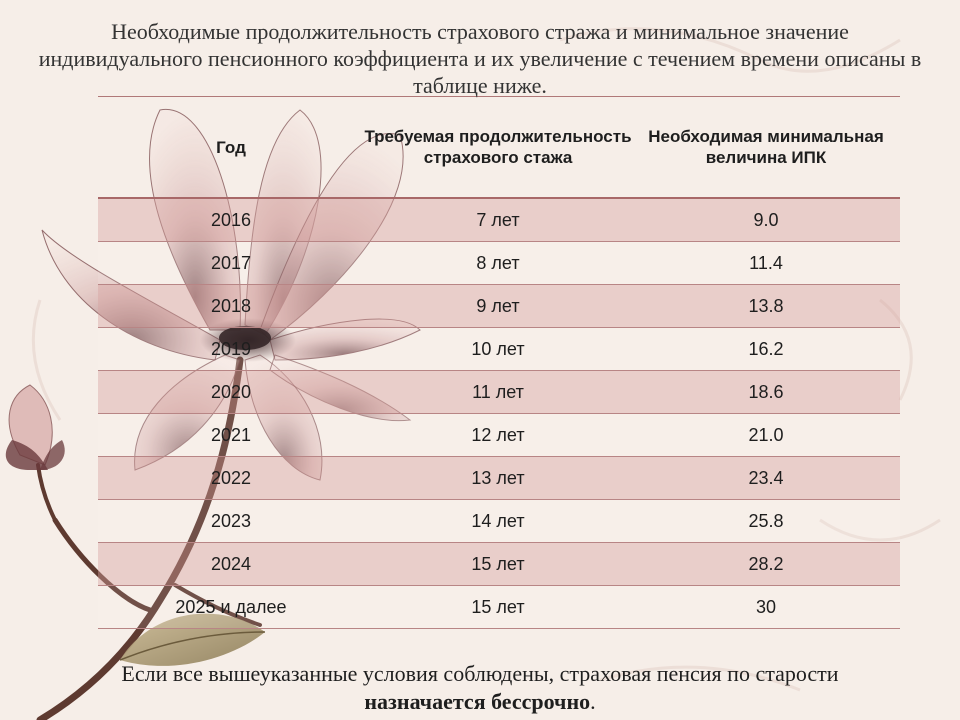 This screenshot has width=960, height=720. What do you see at coordinates (231, 349) in the screenshot?
I see `cell-year: 2019` at bounding box center [231, 349].